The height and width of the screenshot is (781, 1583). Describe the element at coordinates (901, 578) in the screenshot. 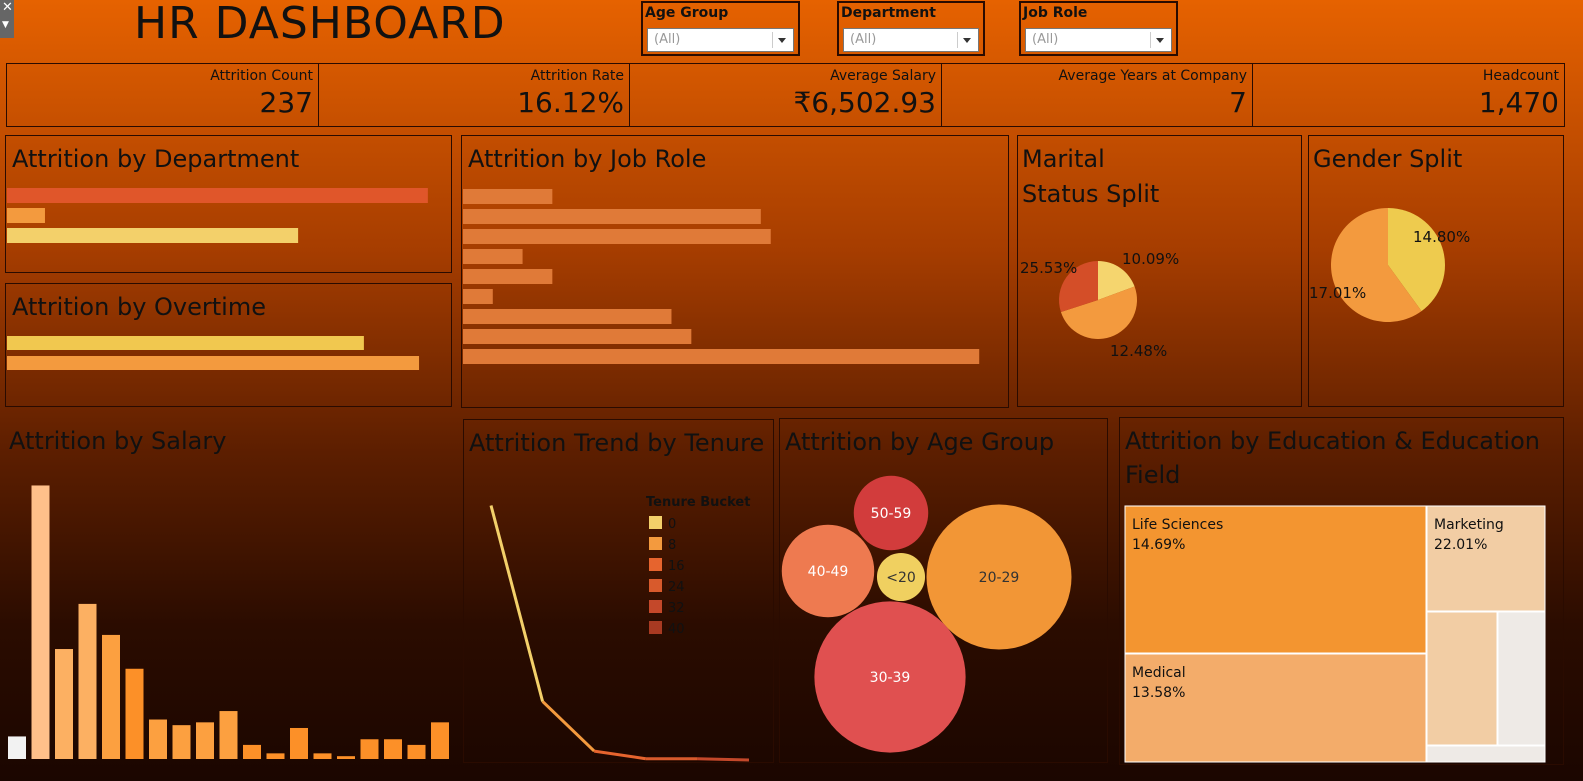

I see `bubble-label: <20` at that location.